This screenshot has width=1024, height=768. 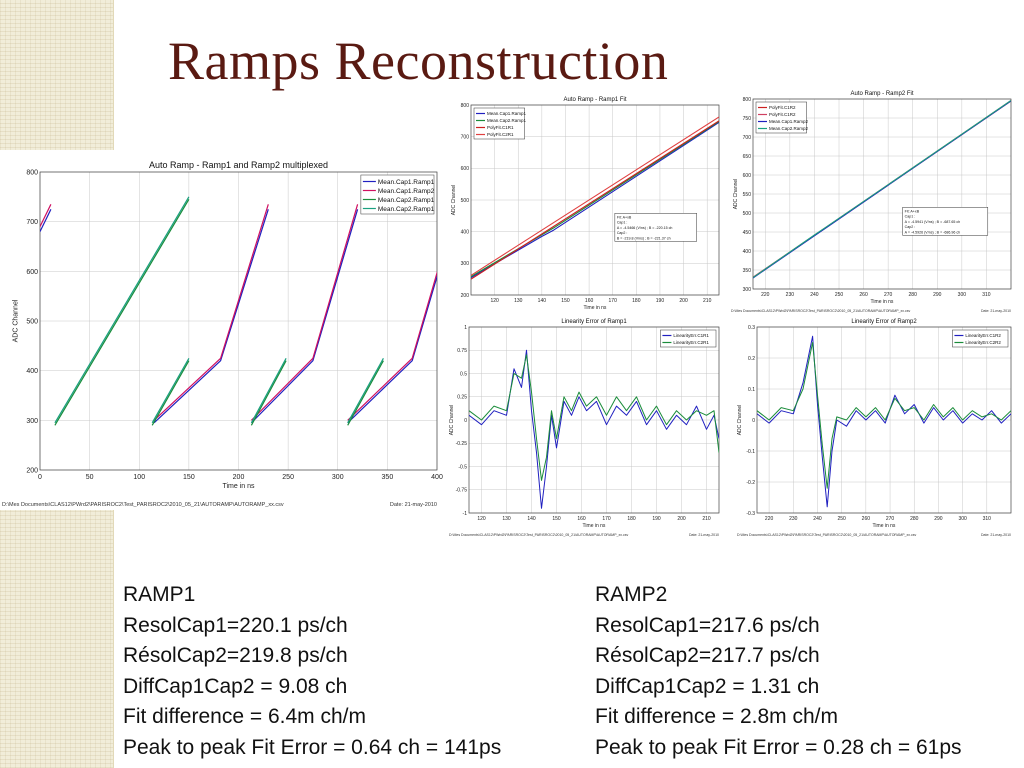 I want to click on series-group, so click(x=884, y=421).